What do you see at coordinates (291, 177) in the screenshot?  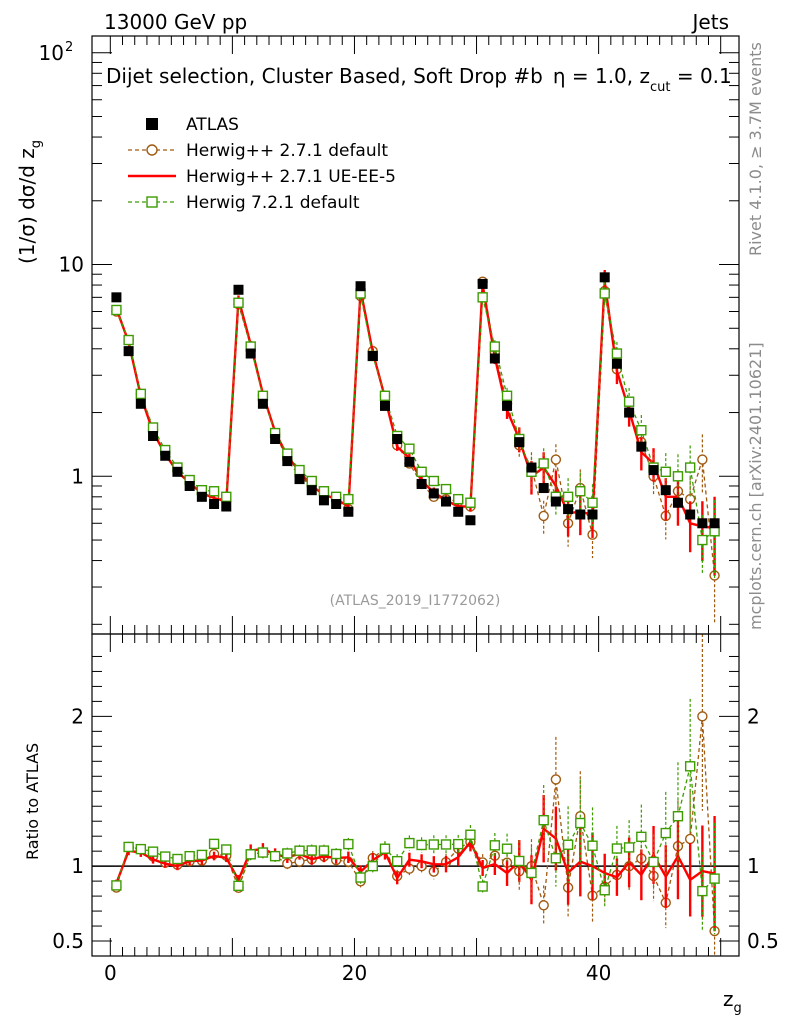 I see `legend-label: Herwig++ 2.7.1 UE-EE-5` at bounding box center [291, 177].